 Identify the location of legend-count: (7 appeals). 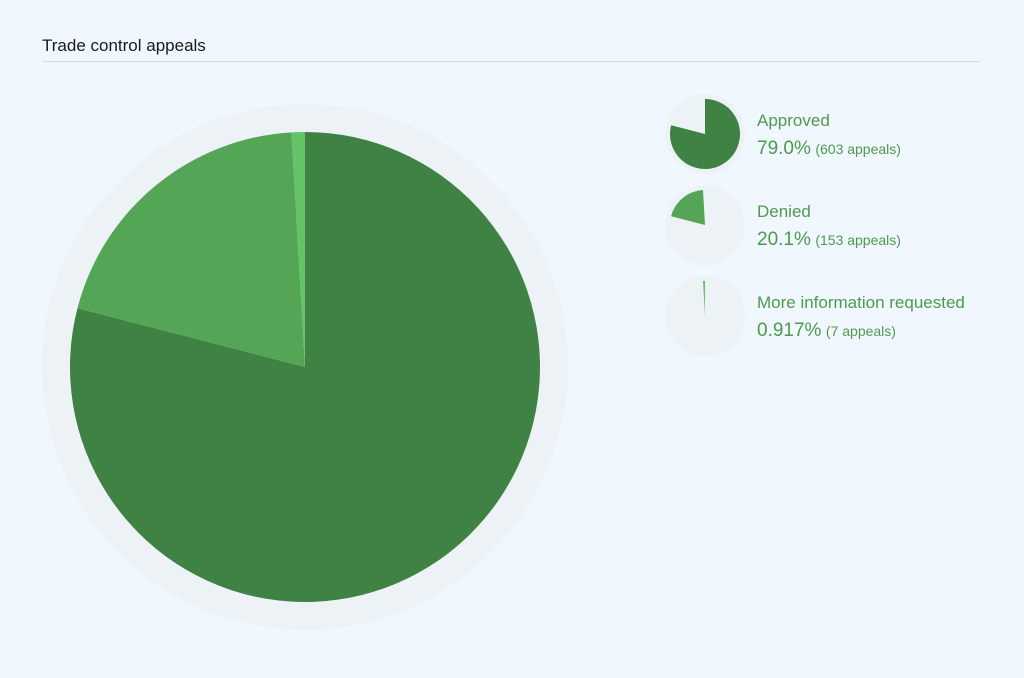
(860, 331).